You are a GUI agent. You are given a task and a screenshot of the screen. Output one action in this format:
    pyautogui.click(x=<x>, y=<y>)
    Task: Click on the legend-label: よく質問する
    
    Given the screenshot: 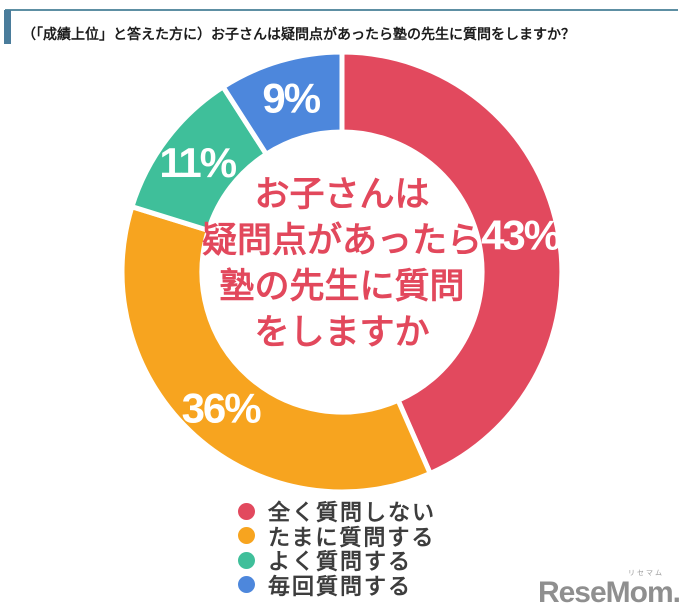 What is the action you would take?
    pyautogui.click(x=340, y=562)
    